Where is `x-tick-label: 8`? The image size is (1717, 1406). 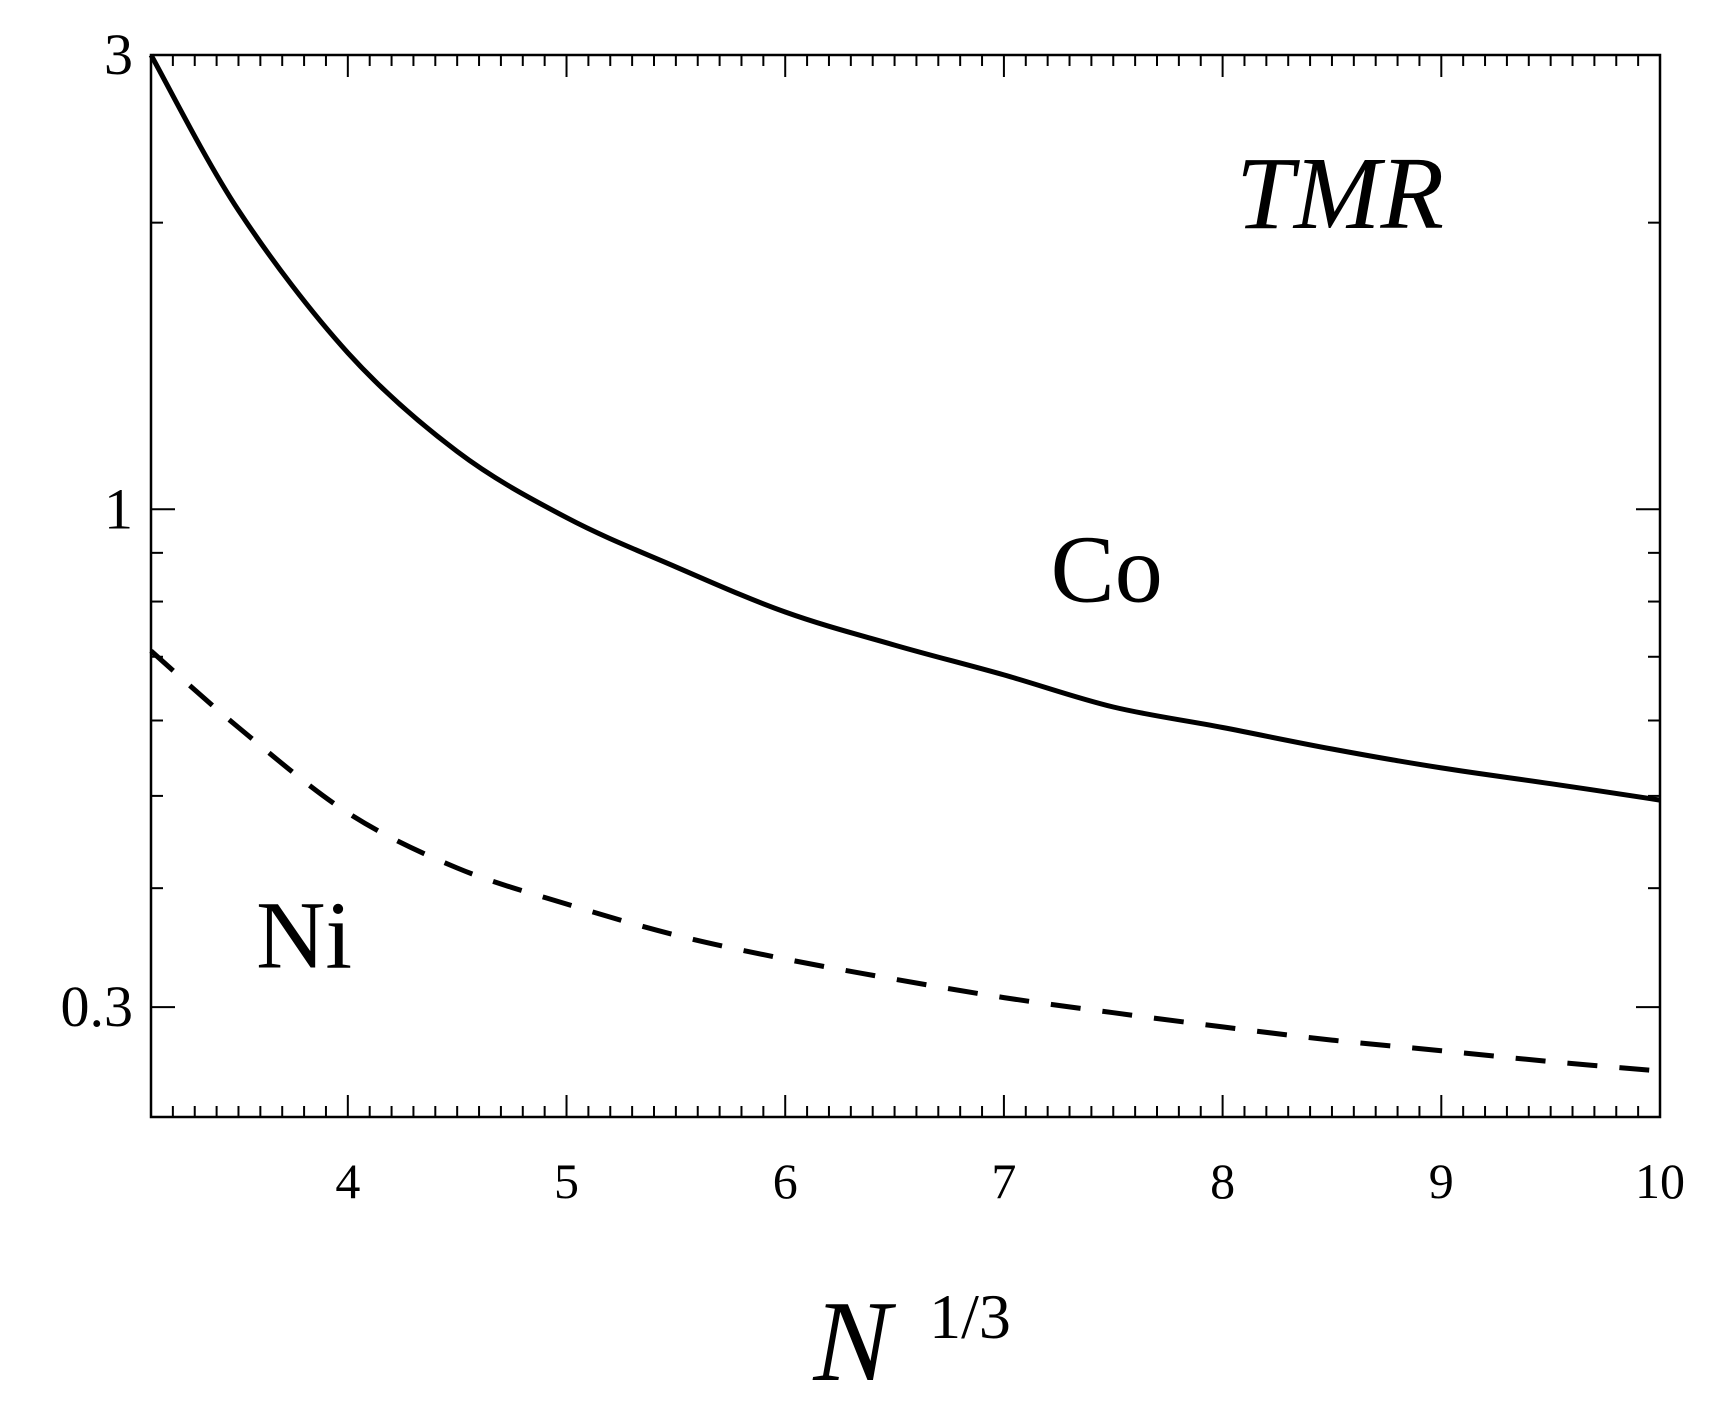 x-tick-label: 8 is located at coordinates (1222, 1181).